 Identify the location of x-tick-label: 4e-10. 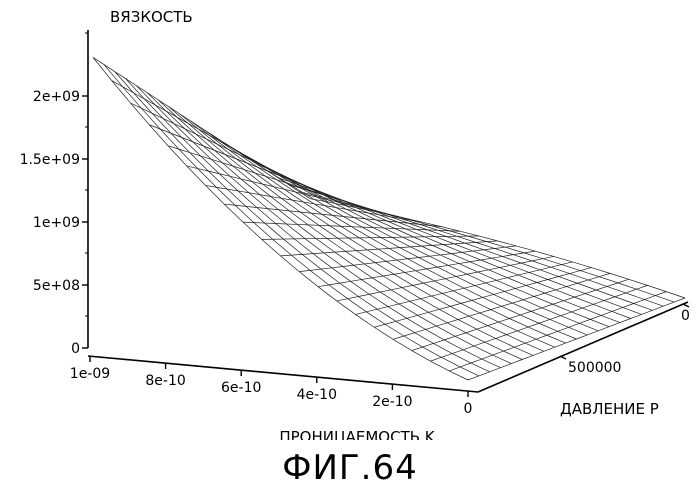
(317, 395).